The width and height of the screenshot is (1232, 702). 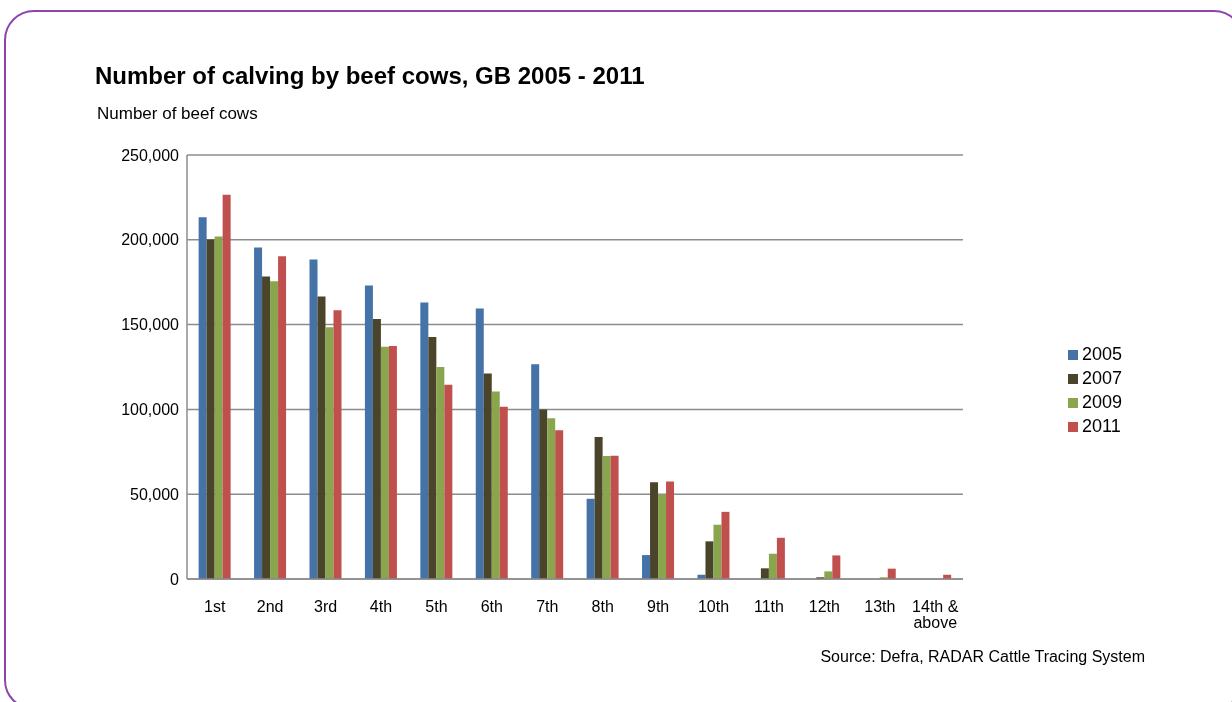 What do you see at coordinates (370, 76) in the screenshot?
I see `chart-title: Number of calving by beef cows, GB 2005 - 2011` at bounding box center [370, 76].